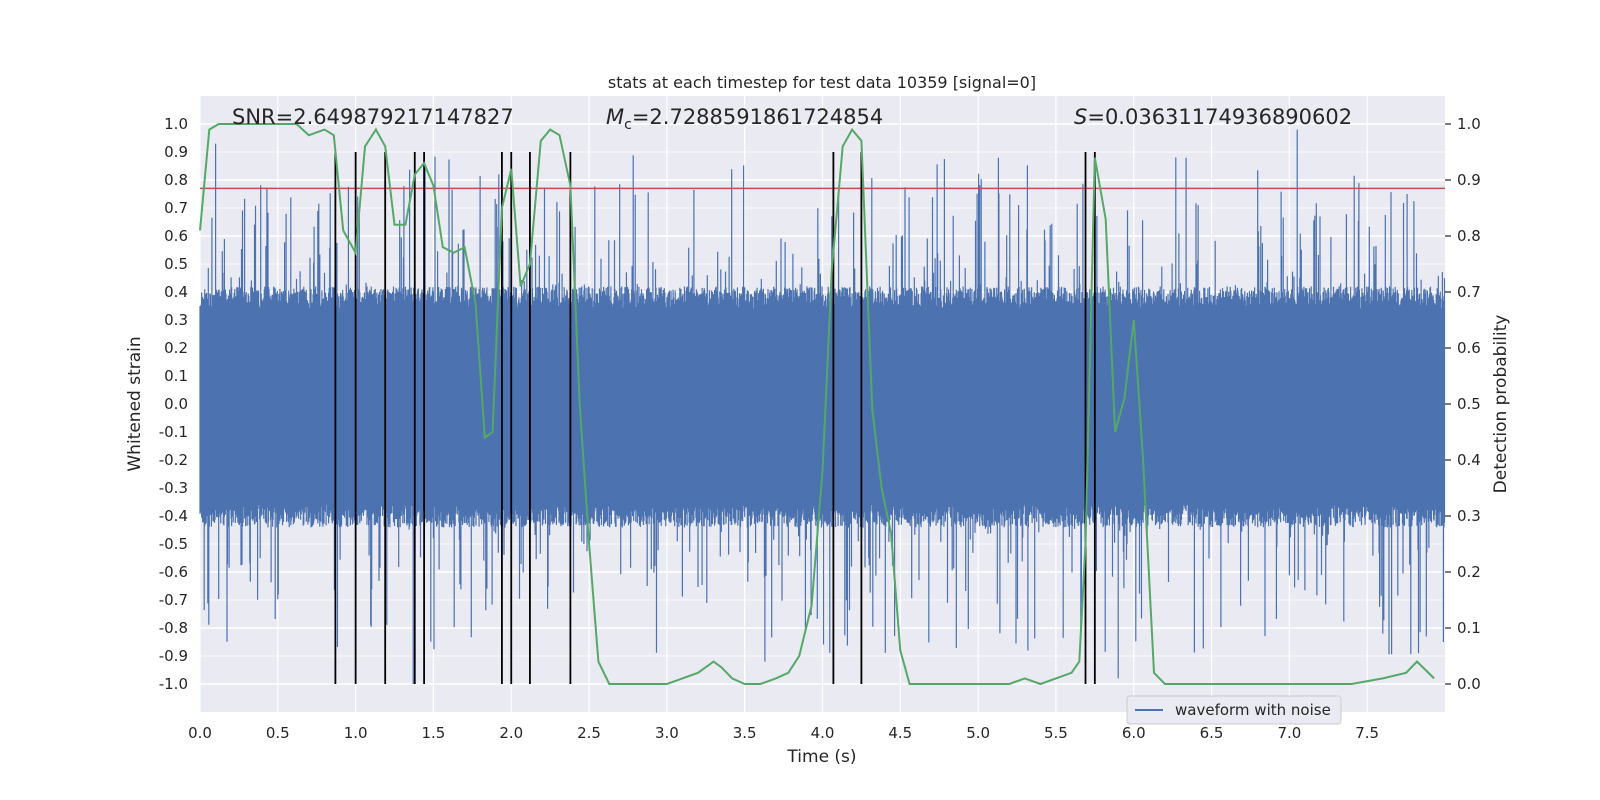 The height and width of the screenshot is (800, 1600). Describe the element at coordinates (176, 152) in the screenshot. I see `y-left-tick-label: 0.9` at that location.